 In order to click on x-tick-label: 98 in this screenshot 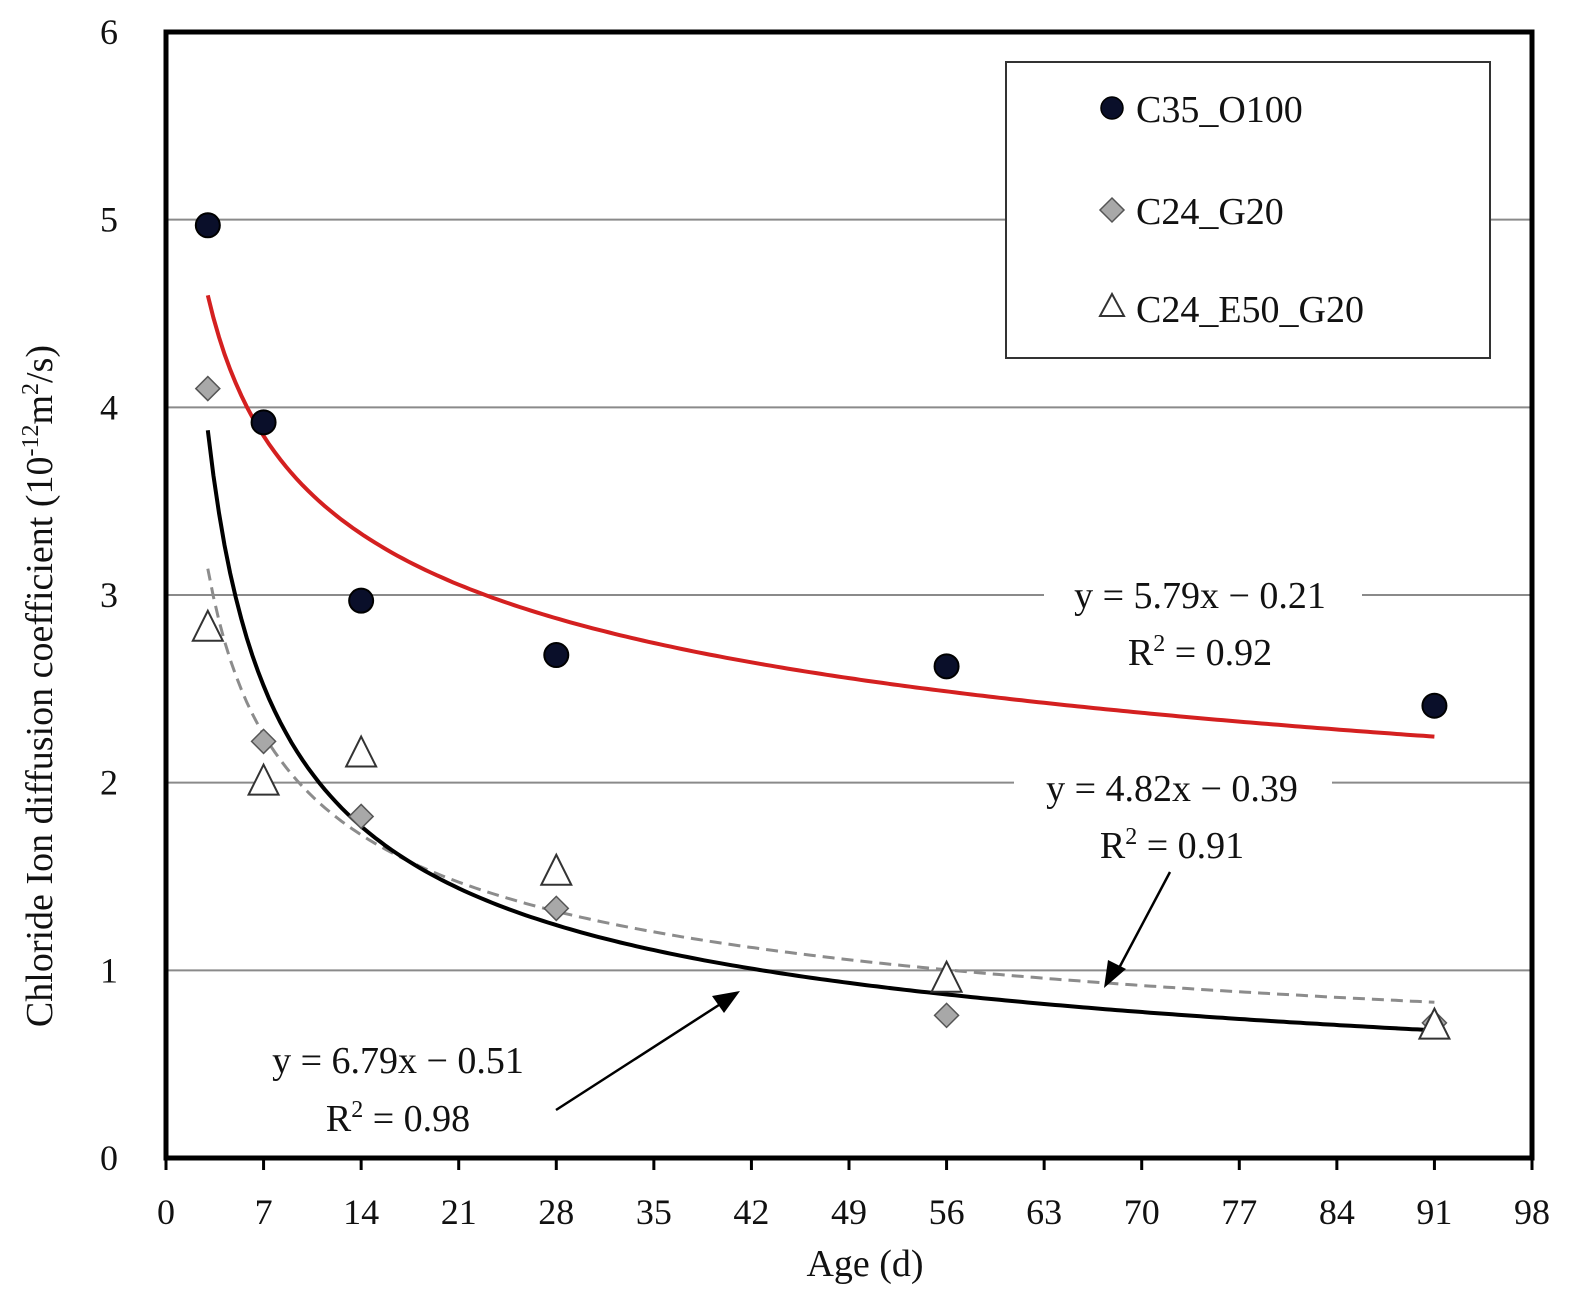, I will do `click(1532, 1212)`.